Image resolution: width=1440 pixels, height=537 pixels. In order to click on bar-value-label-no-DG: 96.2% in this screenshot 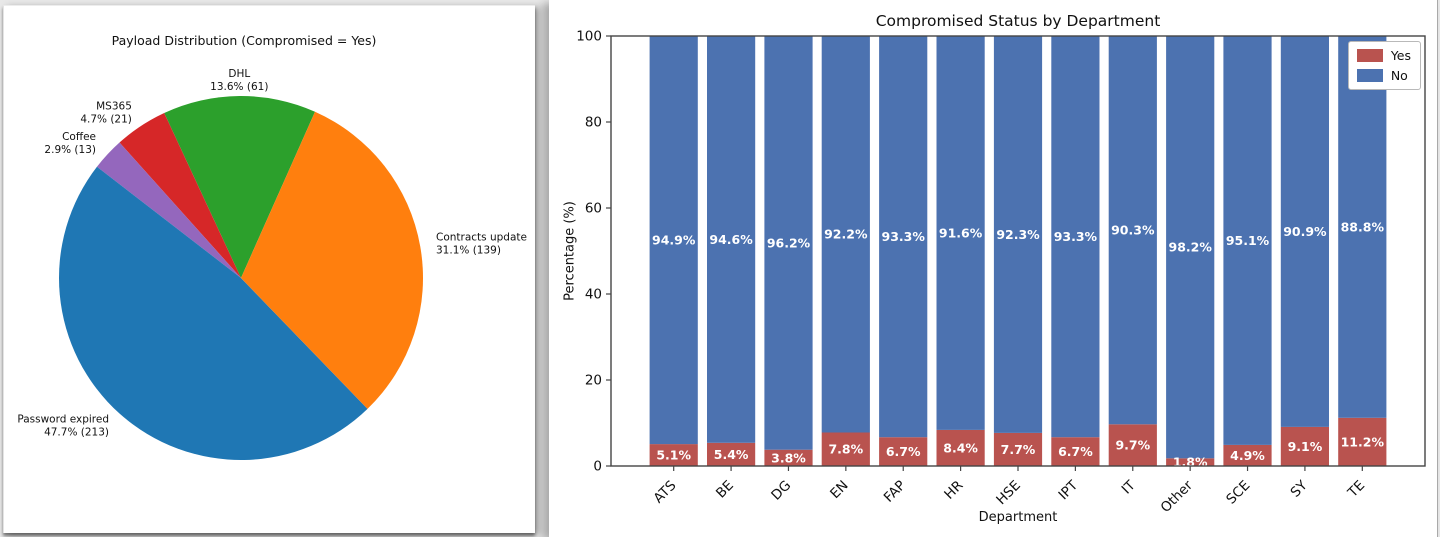, I will do `click(789, 242)`.